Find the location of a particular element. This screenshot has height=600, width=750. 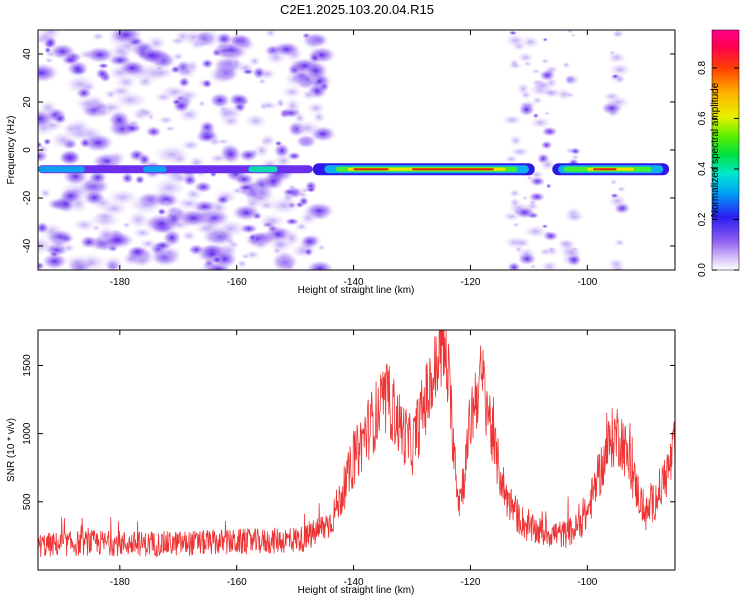

colorbar-tick-label: 0.6 is located at coordinates (702, 118).